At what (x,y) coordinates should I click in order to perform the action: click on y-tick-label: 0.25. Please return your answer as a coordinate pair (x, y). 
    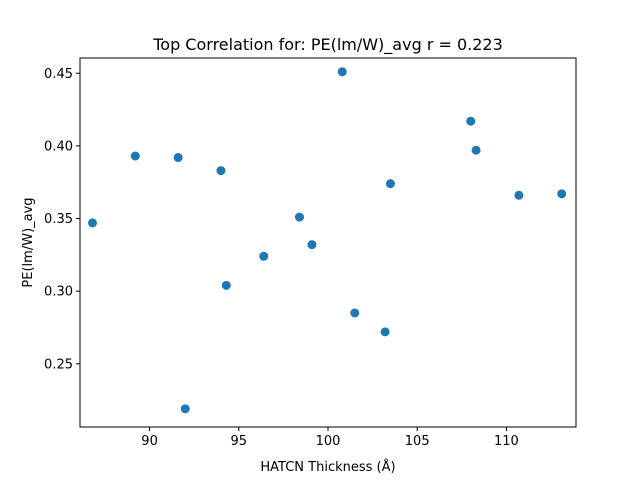
    Looking at the image, I should click on (58, 364).